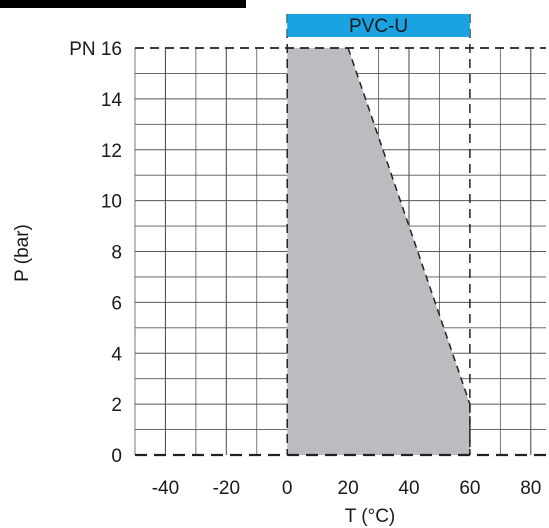  What do you see at coordinates (226, 488) in the screenshot?
I see `x-tick-label: -20` at bounding box center [226, 488].